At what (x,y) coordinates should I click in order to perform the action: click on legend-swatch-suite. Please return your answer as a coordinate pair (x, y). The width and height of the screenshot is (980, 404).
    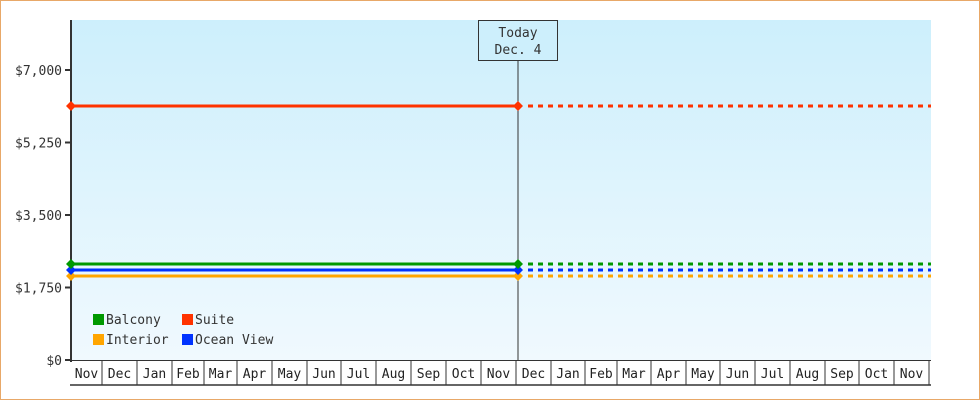
    Looking at the image, I should click on (187, 319).